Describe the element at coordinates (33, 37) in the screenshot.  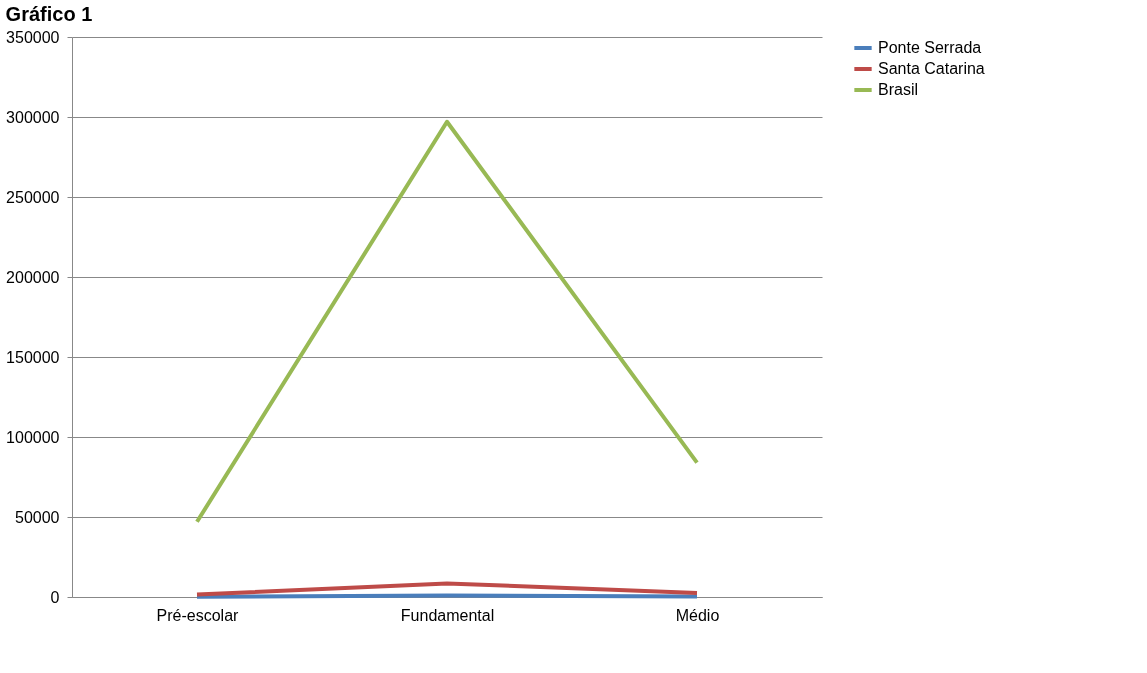
I see `y-tick-label: 350000` at that location.